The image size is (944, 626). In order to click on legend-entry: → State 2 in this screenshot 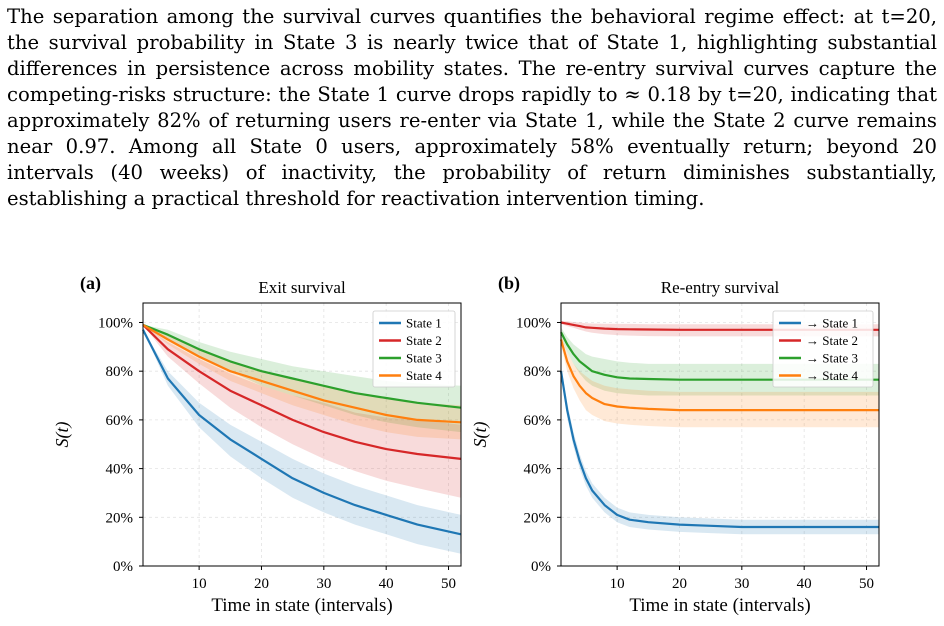, I will do `click(832, 340)`.